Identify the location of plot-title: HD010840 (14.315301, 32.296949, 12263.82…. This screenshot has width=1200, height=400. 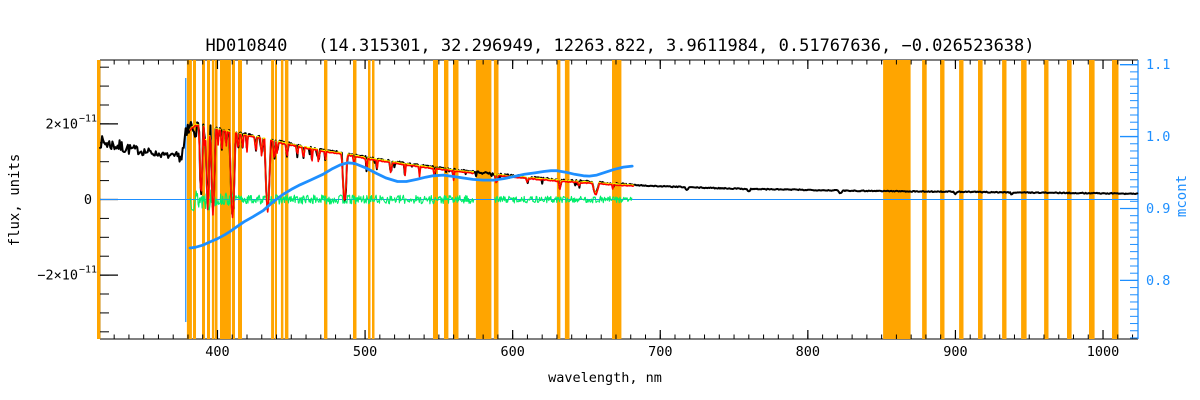
(619, 46).